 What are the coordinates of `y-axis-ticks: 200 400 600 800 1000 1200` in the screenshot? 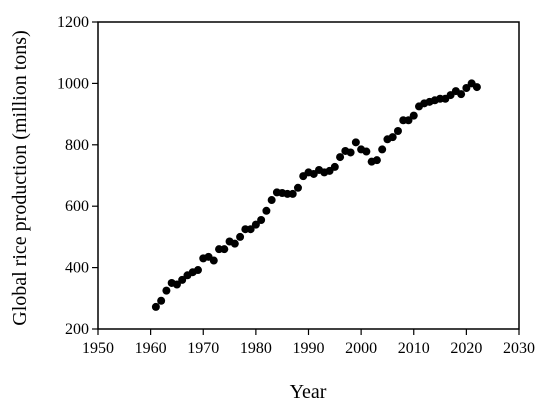 It's located at (77, 176).